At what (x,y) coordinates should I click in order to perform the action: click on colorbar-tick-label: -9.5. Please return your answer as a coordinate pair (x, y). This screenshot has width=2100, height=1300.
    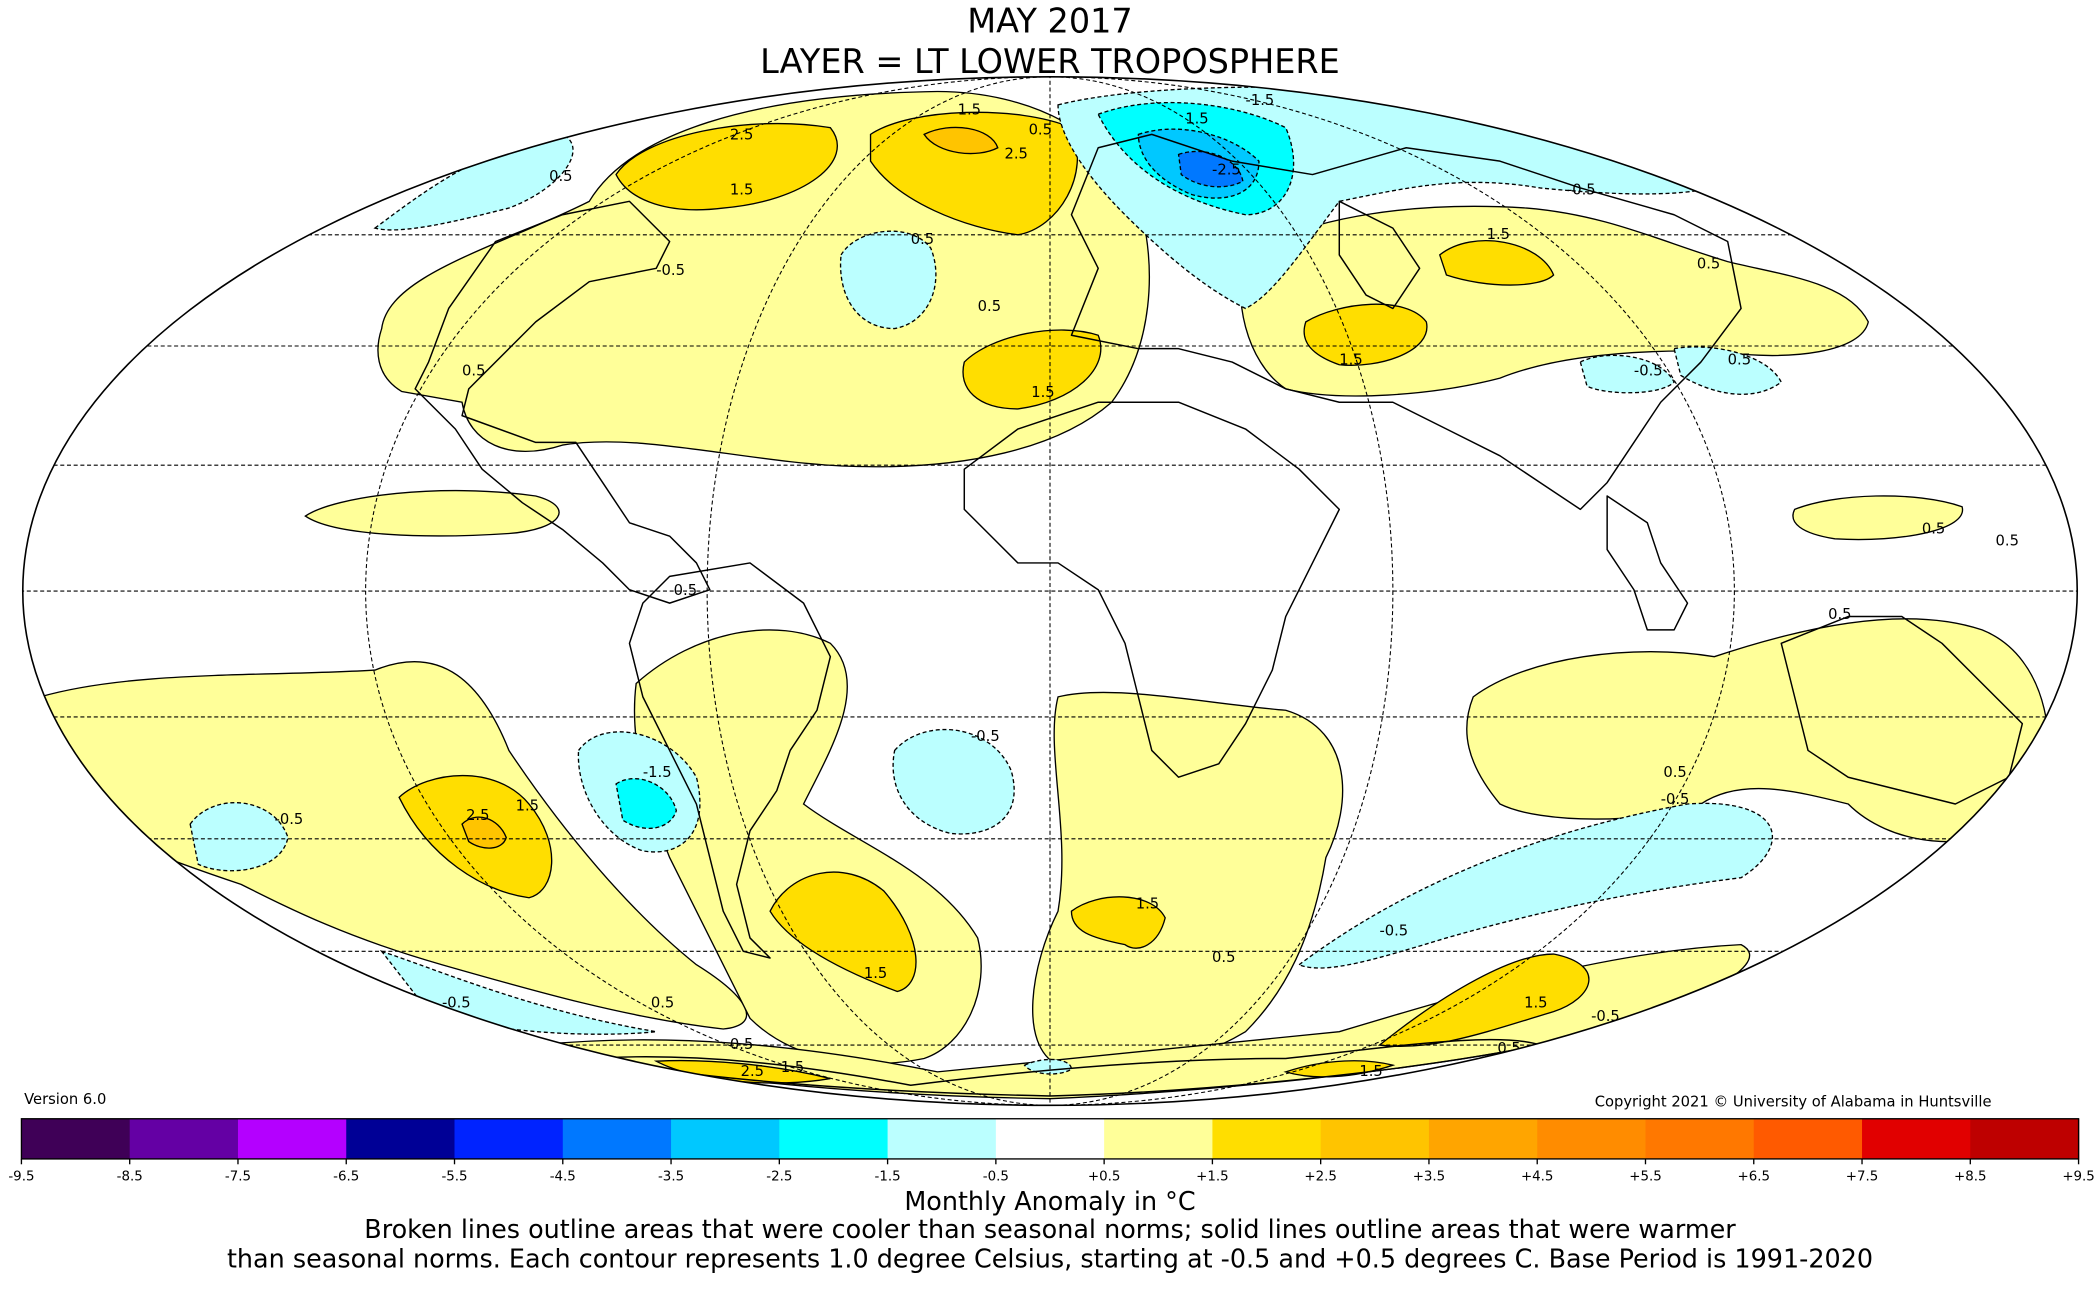
    Looking at the image, I should click on (21, 1176).